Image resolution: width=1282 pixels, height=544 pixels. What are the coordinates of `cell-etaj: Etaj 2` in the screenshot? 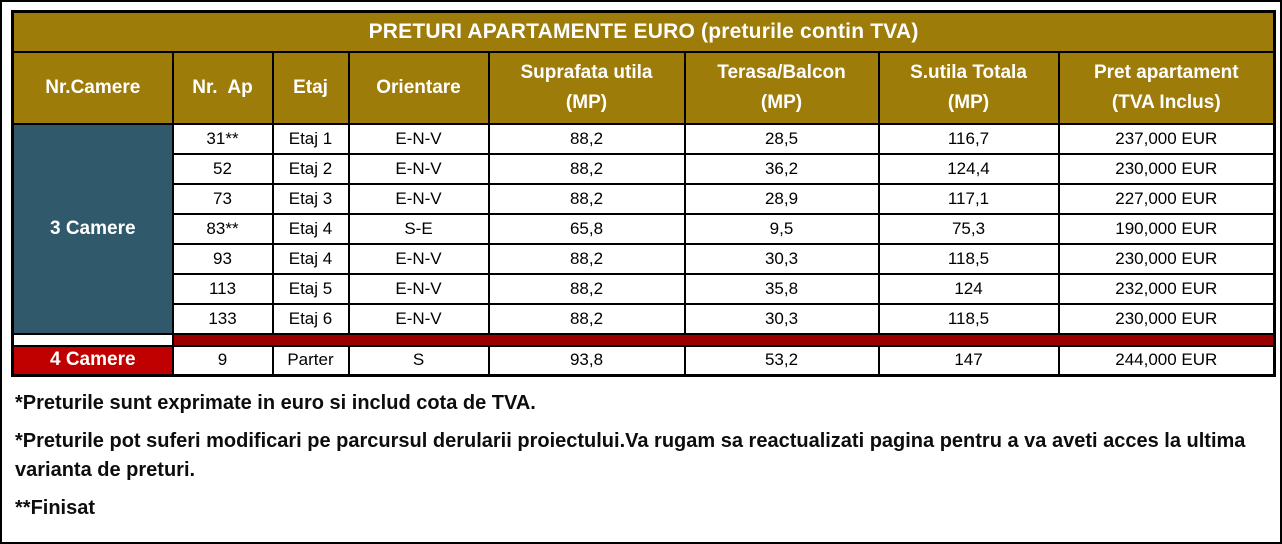 It's located at (310, 168).